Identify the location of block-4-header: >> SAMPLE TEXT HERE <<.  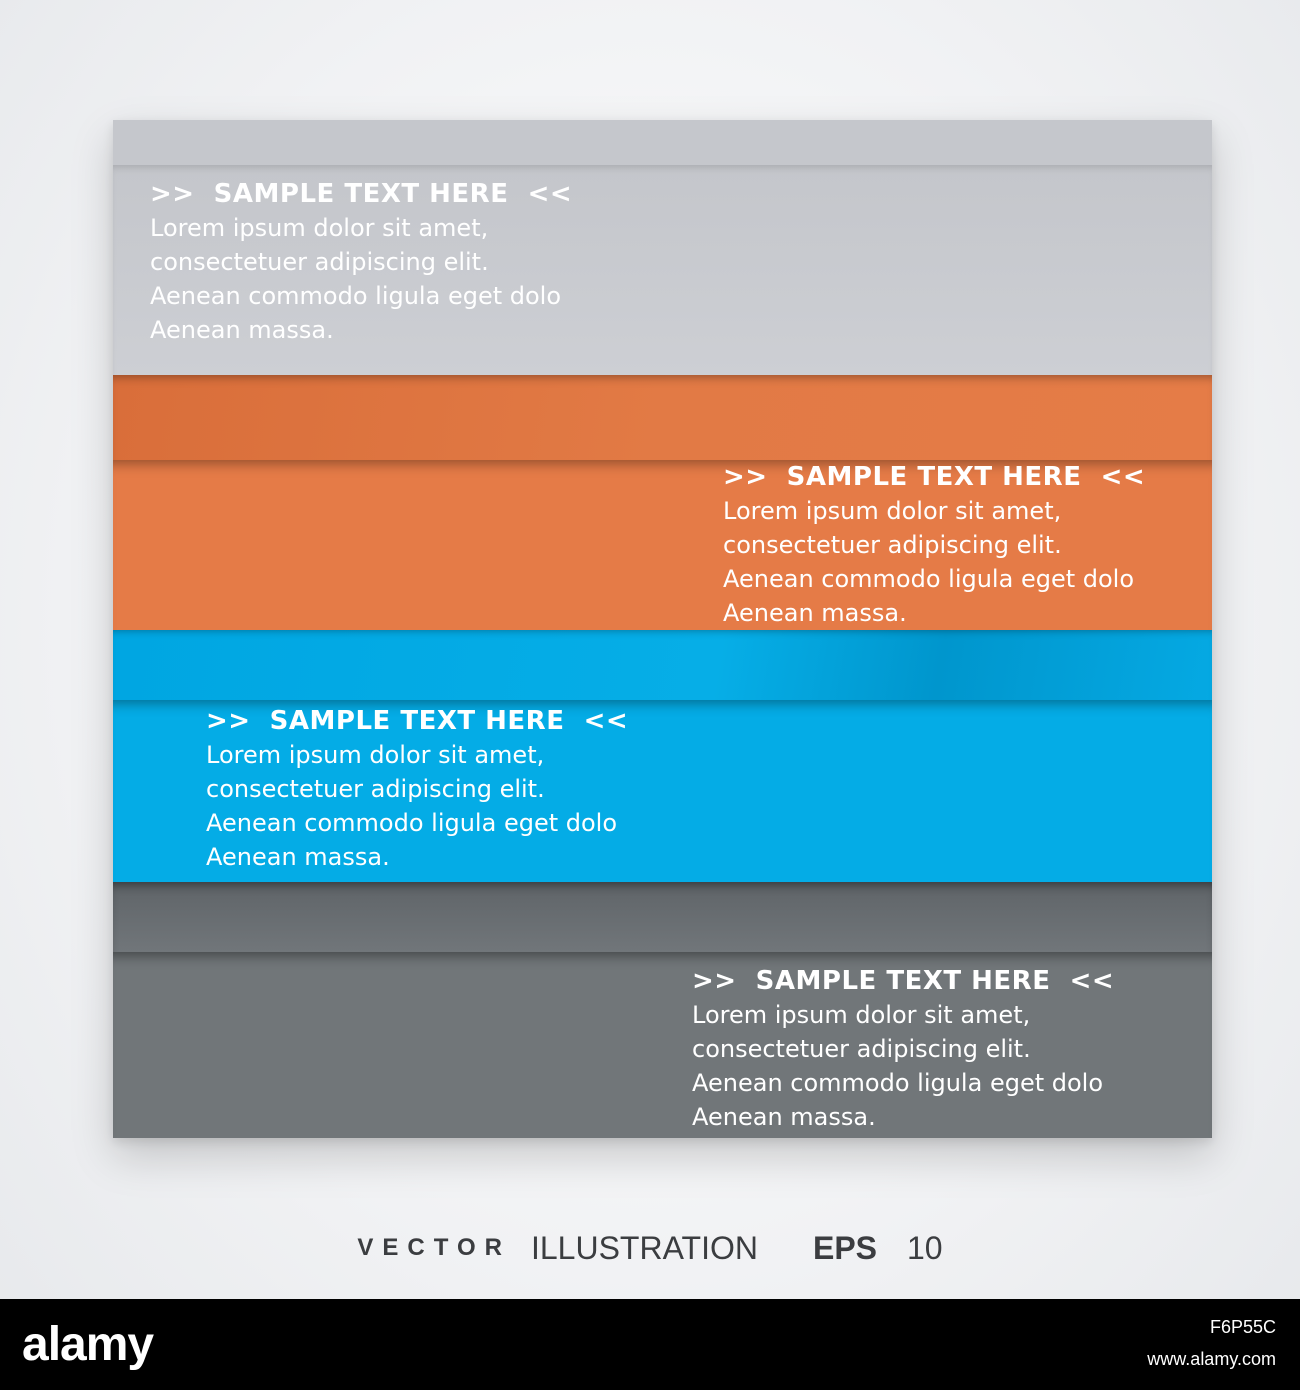
(903, 981).